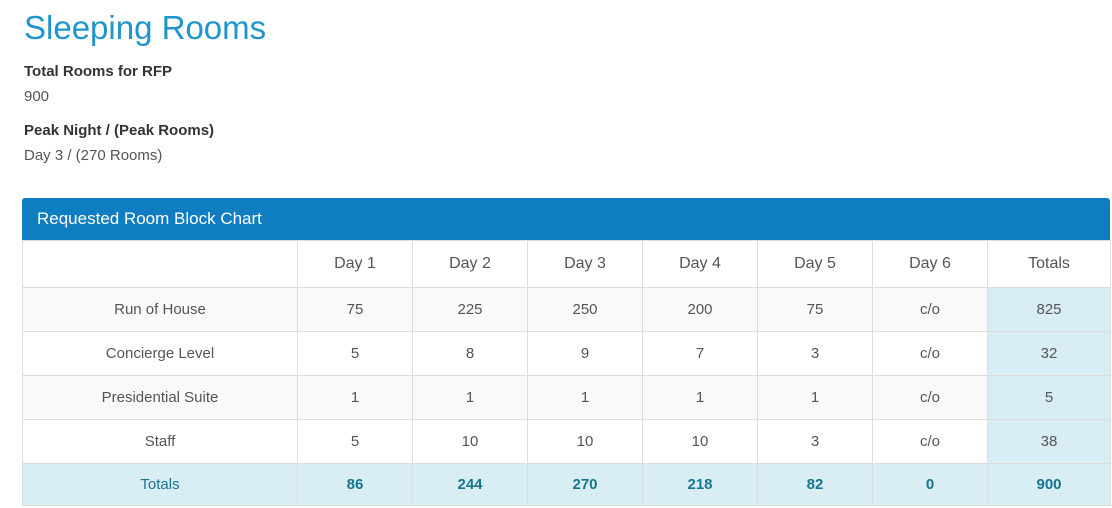 This screenshot has height=508, width=1112. I want to click on total-rooms-label: Total Rooms for RFP, so click(98, 71).